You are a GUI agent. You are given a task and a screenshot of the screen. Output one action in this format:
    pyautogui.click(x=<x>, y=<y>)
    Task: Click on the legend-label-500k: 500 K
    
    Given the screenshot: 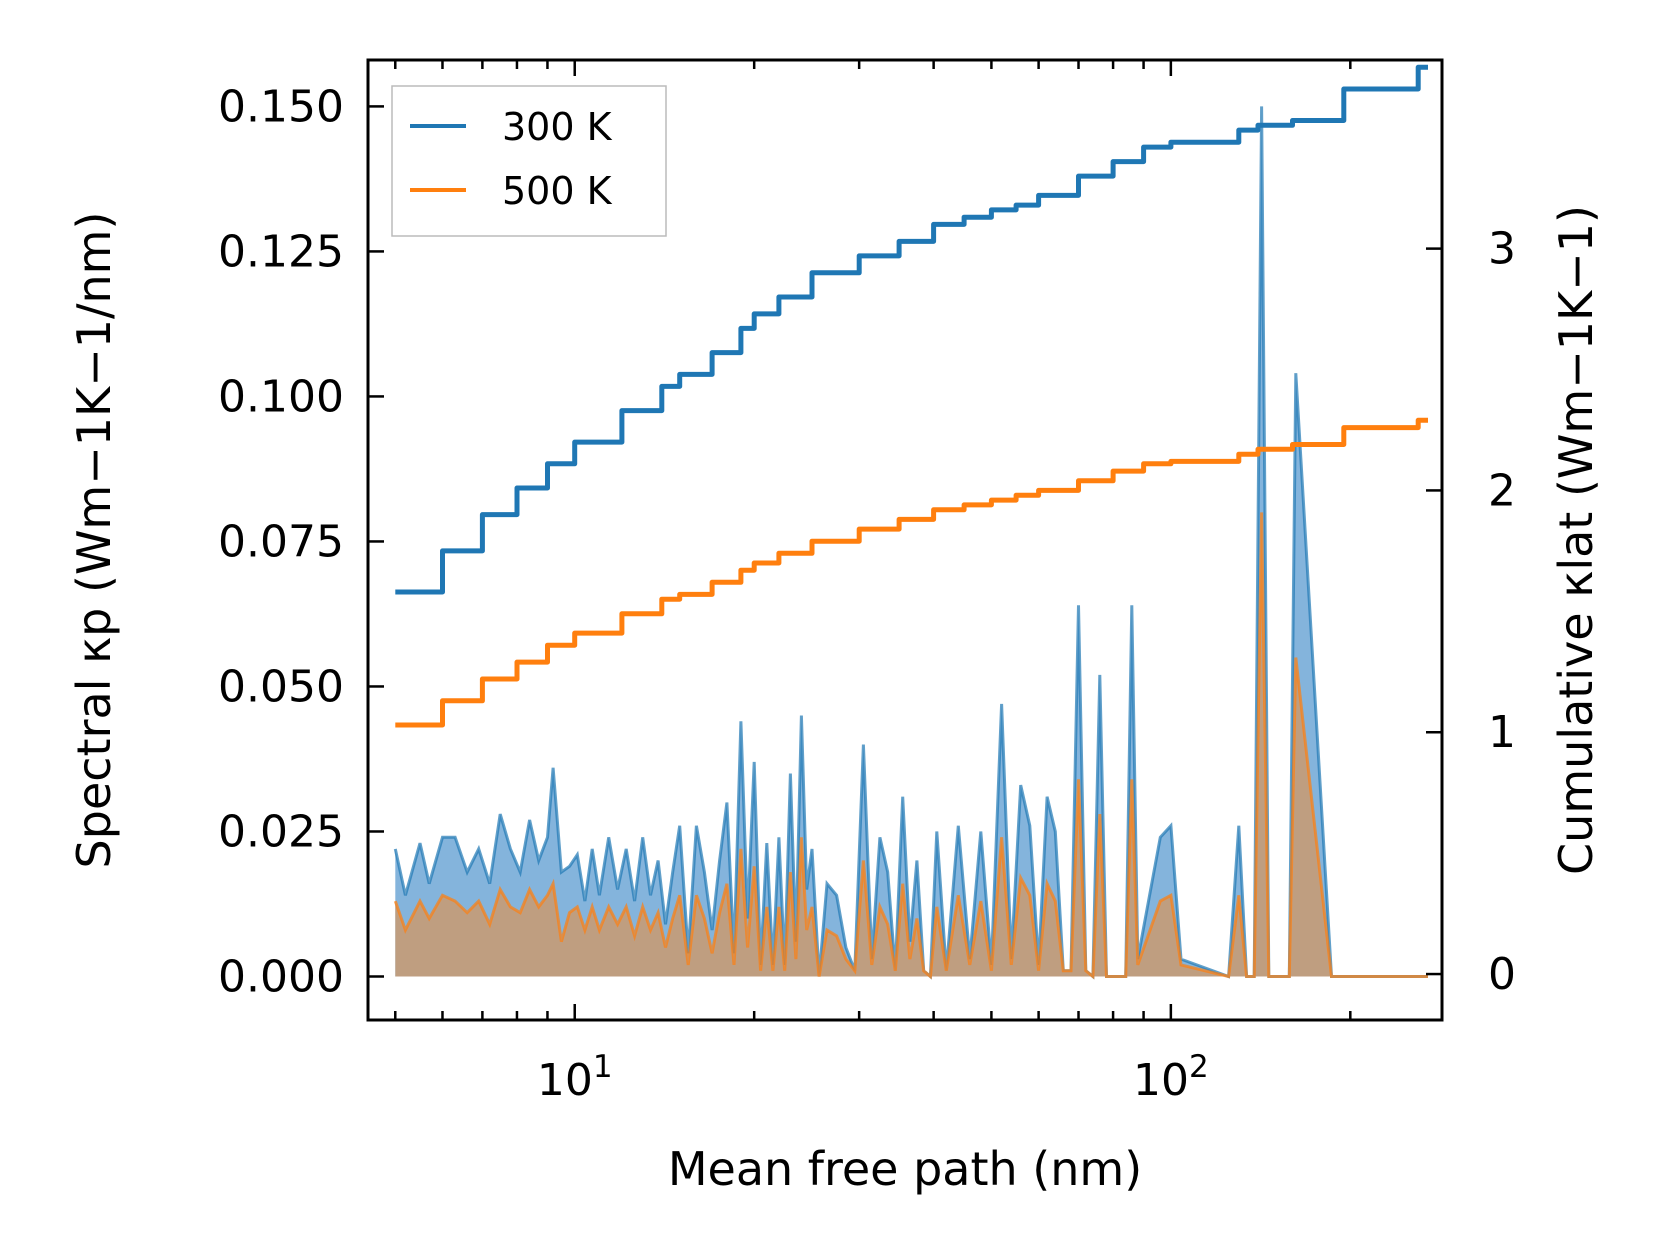 What is the action you would take?
    pyautogui.click(x=557, y=191)
    